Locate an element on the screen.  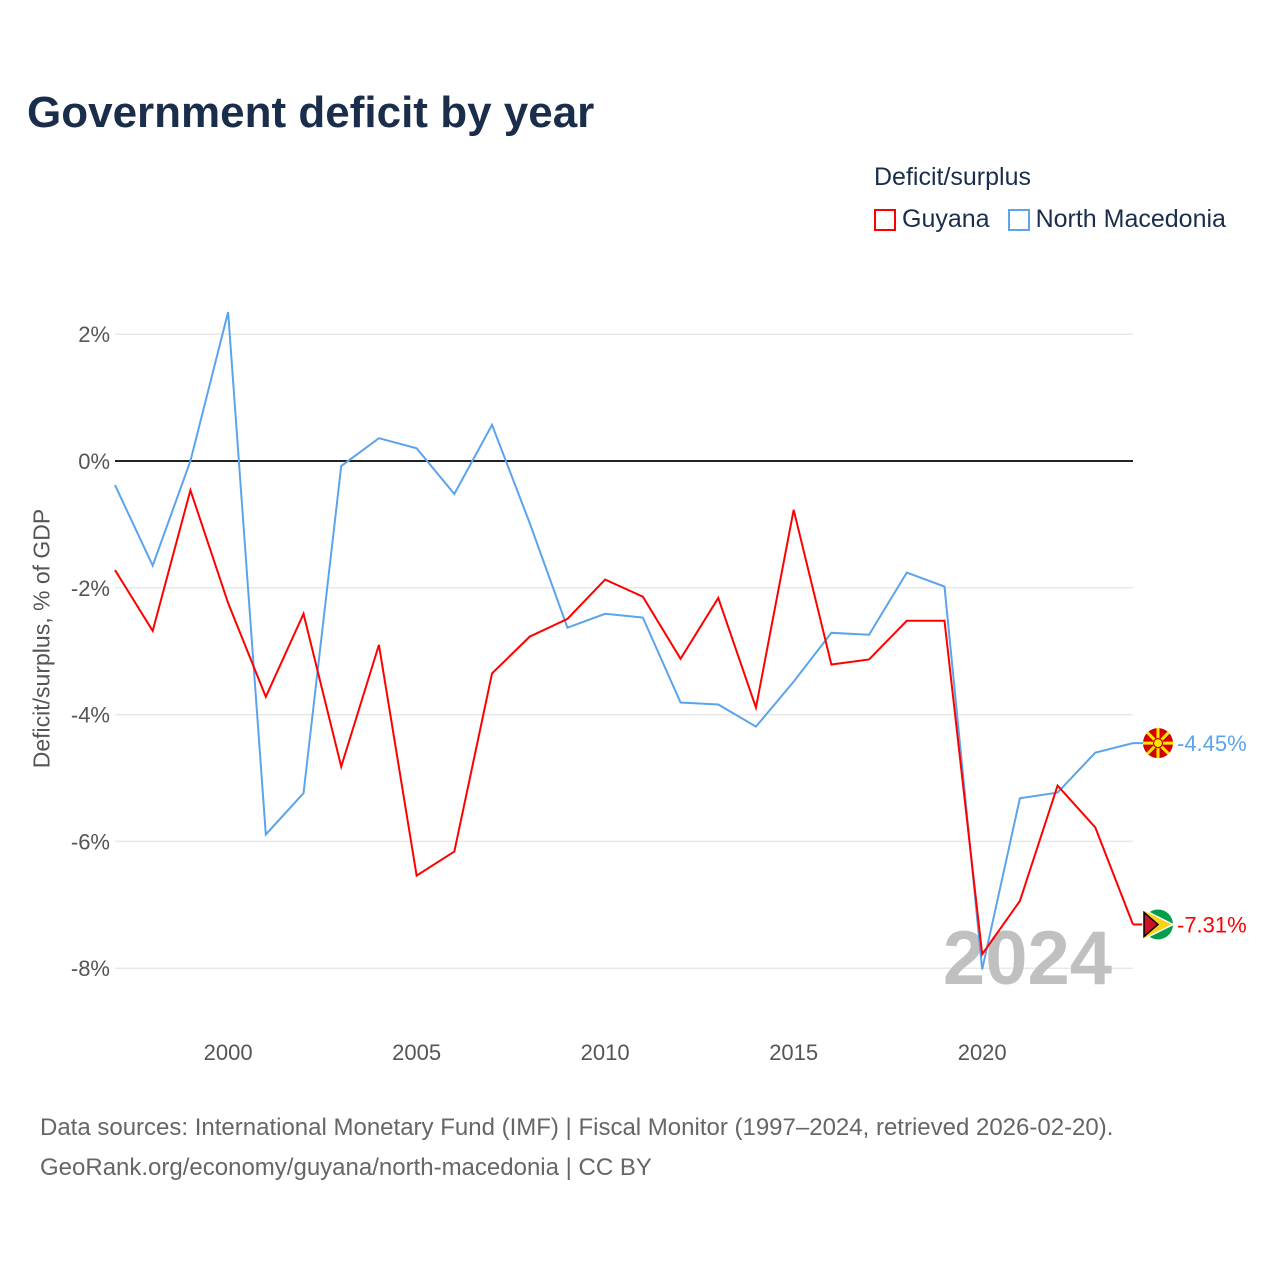
guyana-flag-triangle is located at coordinates (1151, 924).